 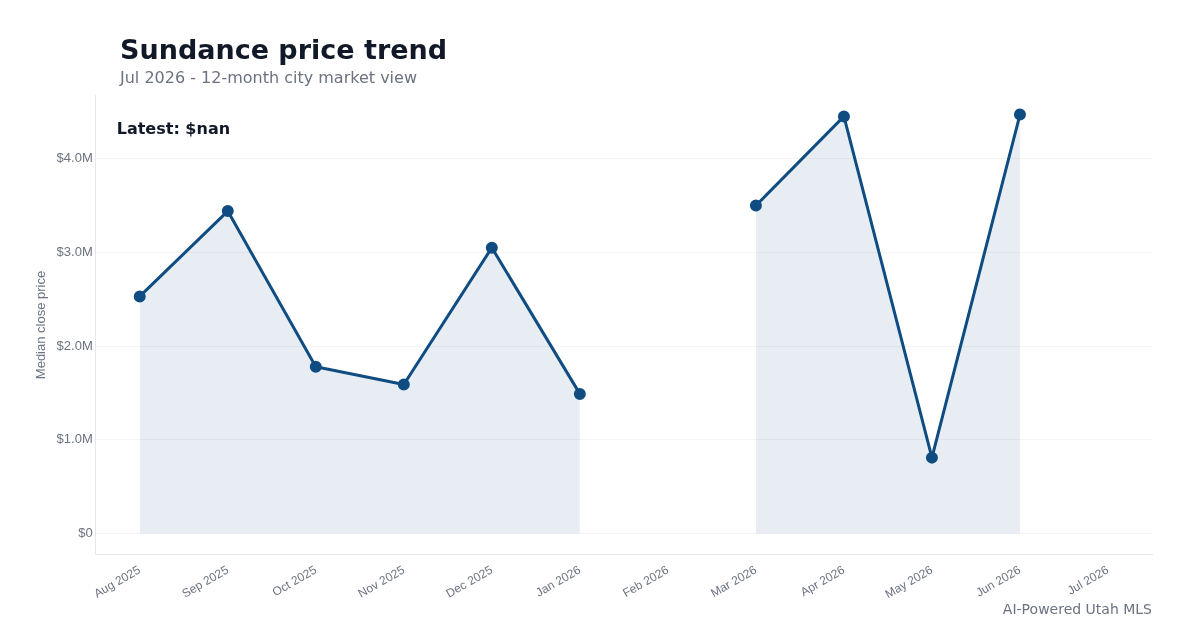 I want to click on text: AI-Powered Utah MLS, so click(x=1077, y=609).